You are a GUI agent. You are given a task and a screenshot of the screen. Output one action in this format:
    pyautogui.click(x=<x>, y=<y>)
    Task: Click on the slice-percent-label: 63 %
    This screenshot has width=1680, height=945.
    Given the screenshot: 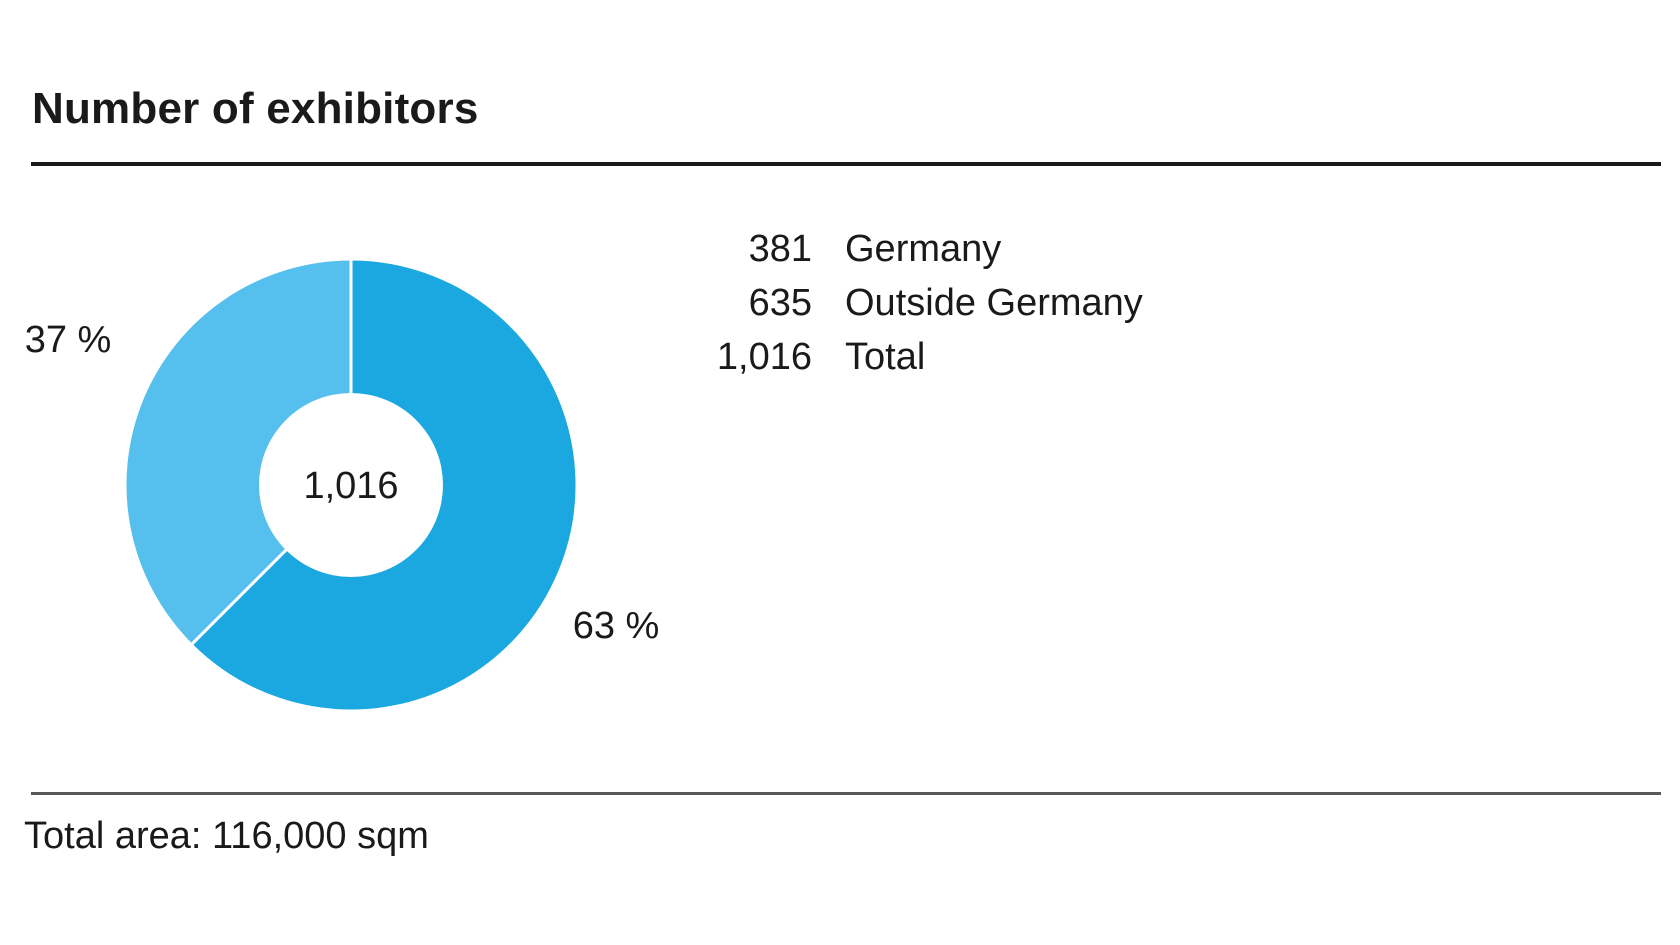 What is the action you would take?
    pyautogui.click(x=616, y=626)
    